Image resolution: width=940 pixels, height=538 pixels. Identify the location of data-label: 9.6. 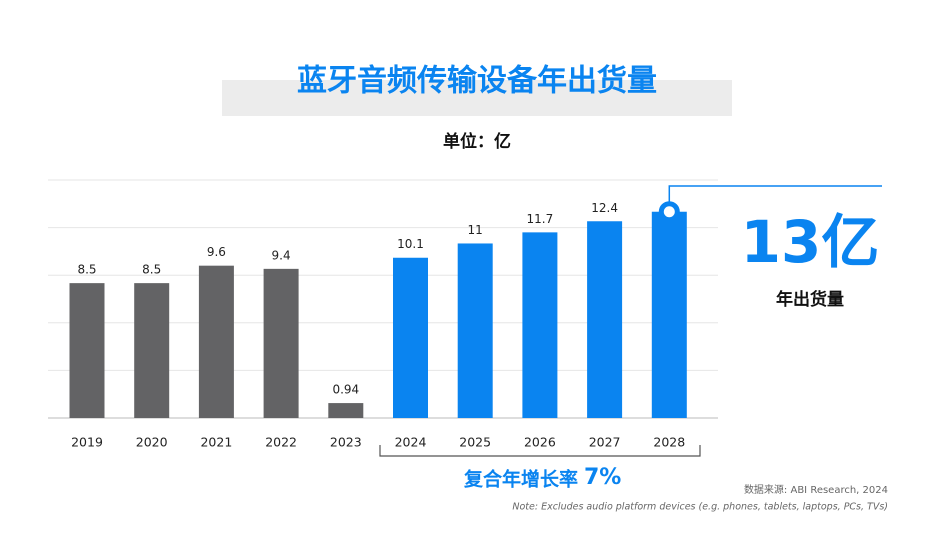
(216, 252).